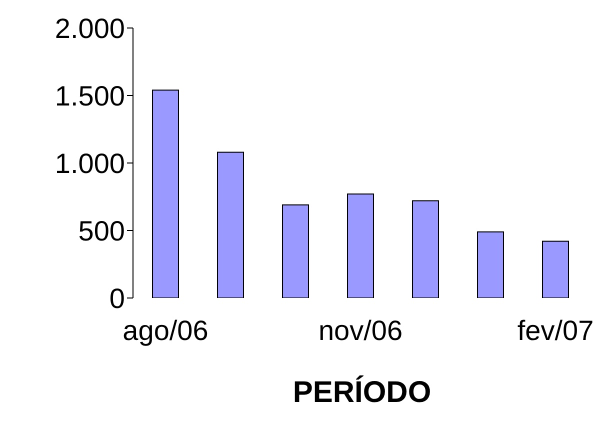  I want to click on x-tick-label: fev/07, so click(555, 330).